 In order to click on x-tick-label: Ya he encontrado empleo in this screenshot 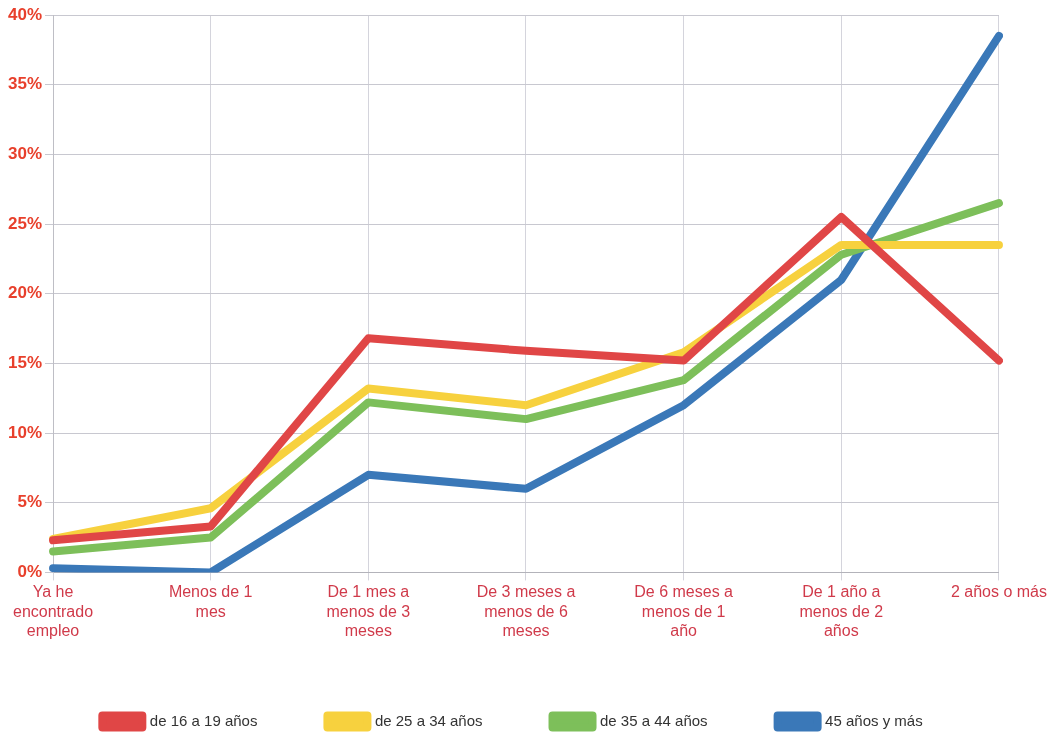, I will do `click(53, 611)`.